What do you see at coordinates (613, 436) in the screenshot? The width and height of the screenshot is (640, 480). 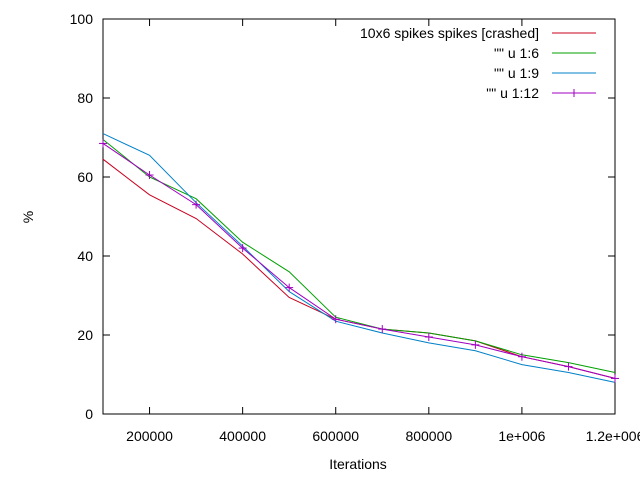 I see `x-tick-label: 1.2e+006` at bounding box center [613, 436].